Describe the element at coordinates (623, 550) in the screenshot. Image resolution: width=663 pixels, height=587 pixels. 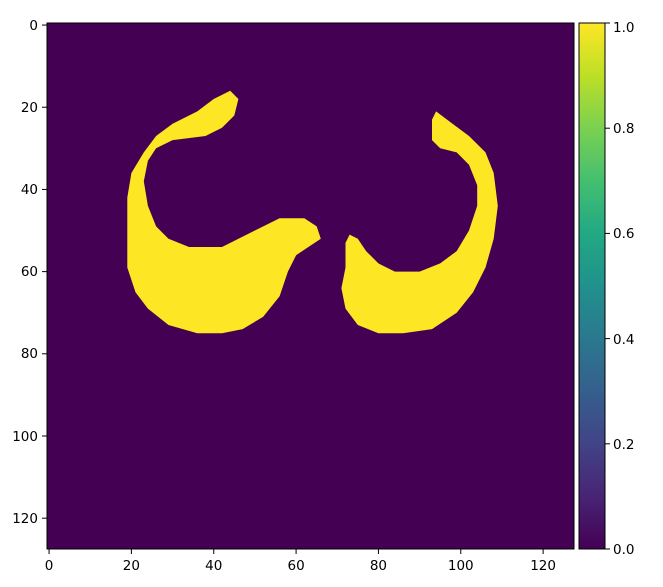
I see `colorbar-tick-label: 0.0` at that location.